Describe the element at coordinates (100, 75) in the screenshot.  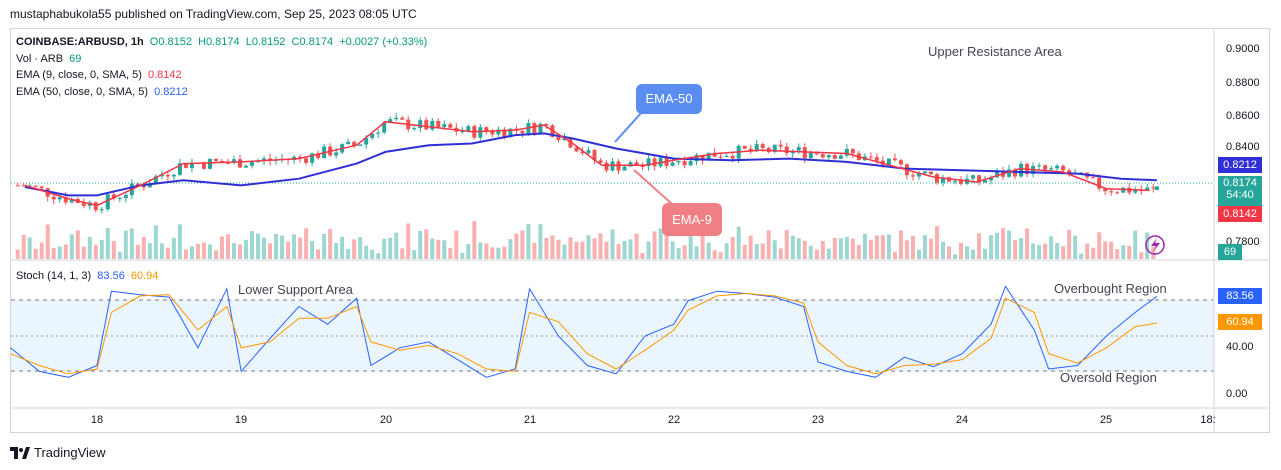
I see `ema9-legend: EMA (9, close, 0, SMA, 5) 0.8142` at that location.